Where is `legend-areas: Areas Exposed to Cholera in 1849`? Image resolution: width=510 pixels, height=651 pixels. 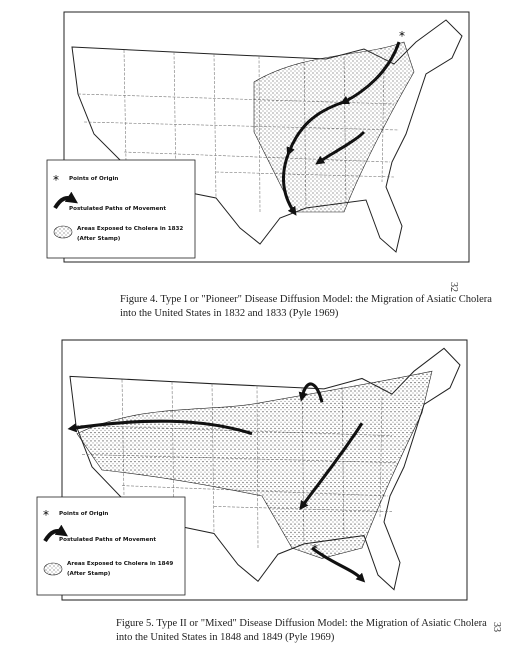 legend-areas: Areas Exposed to Cholera in 1849 is located at coordinates (120, 564).